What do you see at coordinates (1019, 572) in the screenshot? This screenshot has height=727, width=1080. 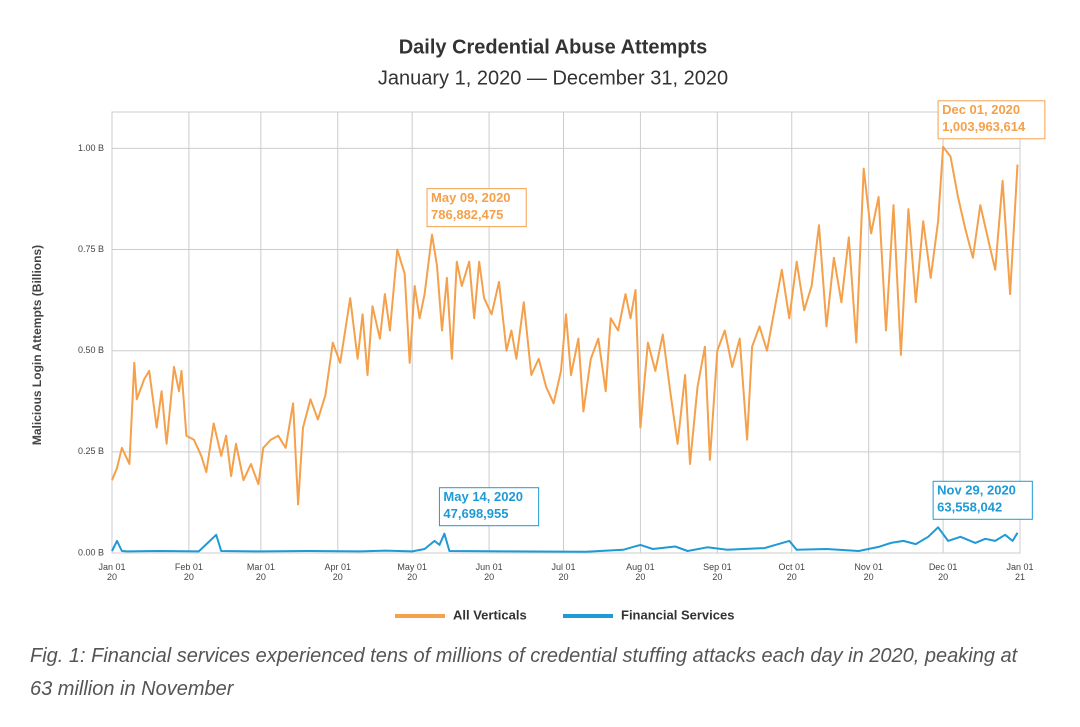 I see `x-tick-label: Jan 01 21` at bounding box center [1019, 572].